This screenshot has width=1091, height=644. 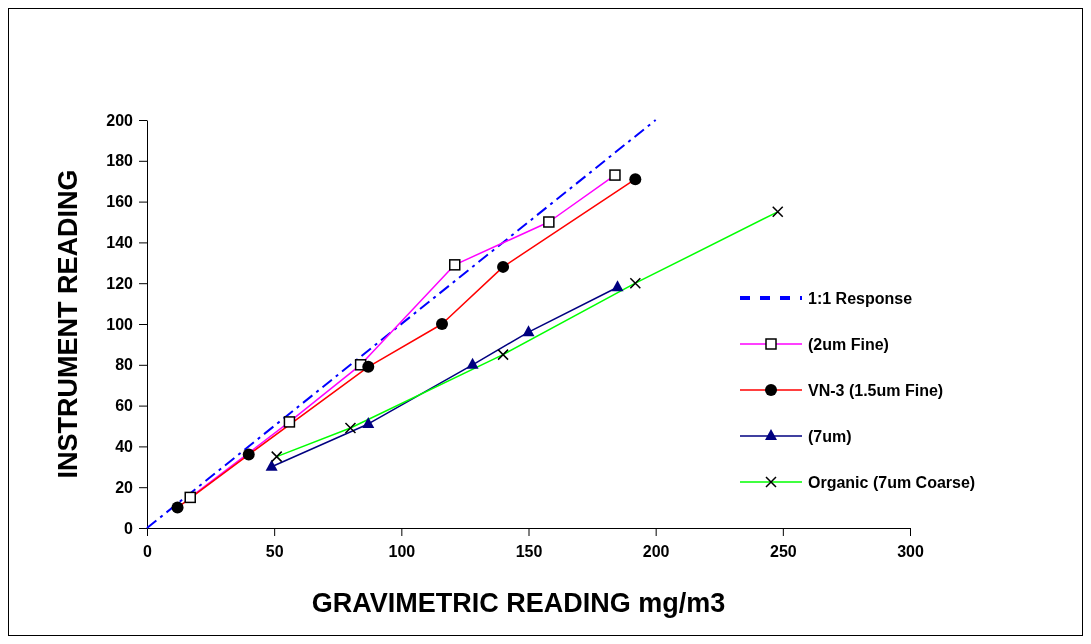 What do you see at coordinates (120, 161) in the screenshot?
I see `y-tick-label: 180` at bounding box center [120, 161].